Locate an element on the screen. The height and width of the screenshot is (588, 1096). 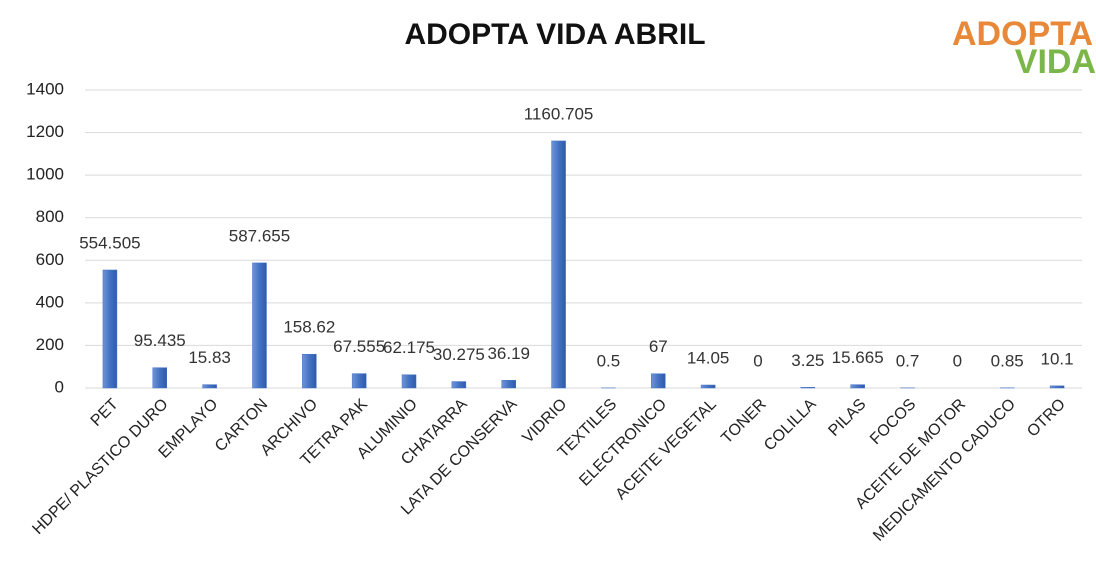
y-tick-label: 800 is located at coordinates (50, 216).